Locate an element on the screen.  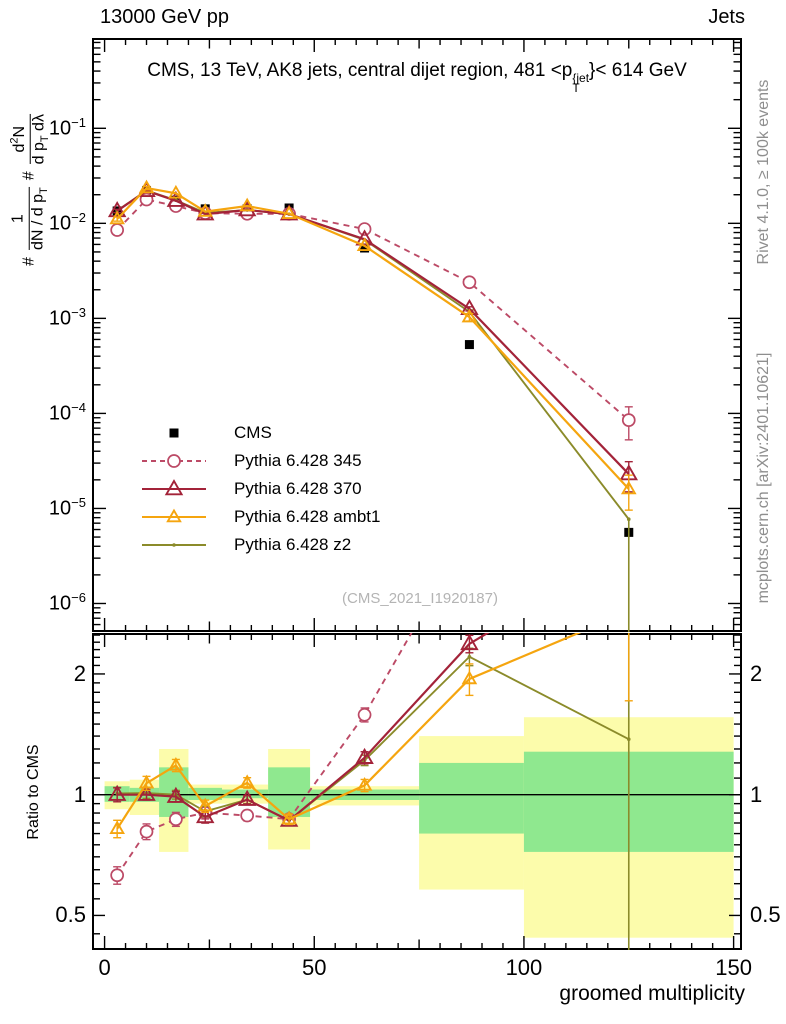
x-axis-tick-label: 0 is located at coordinates (104, 967).